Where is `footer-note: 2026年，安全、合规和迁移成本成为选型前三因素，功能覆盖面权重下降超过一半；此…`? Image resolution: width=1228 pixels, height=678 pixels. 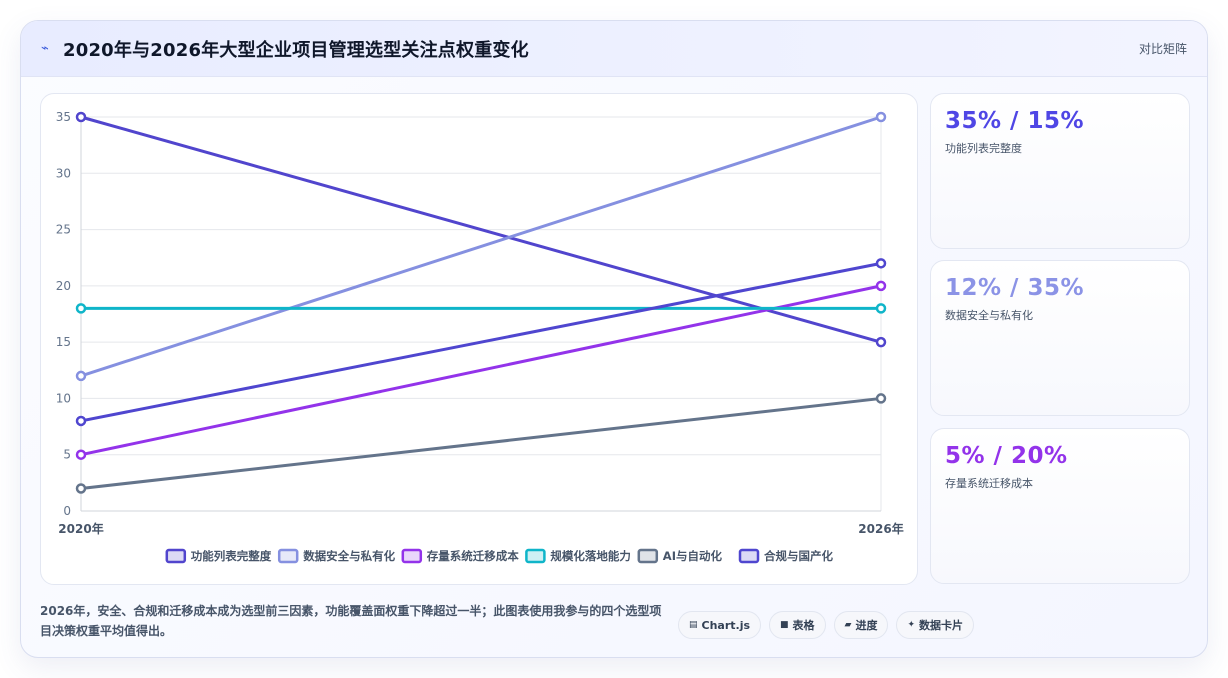
footer-note: 2026年，安全、合规和迁移成本成为选型前三因素，功能覆盖面权重下降超过一半；此… is located at coordinates (351, 621).